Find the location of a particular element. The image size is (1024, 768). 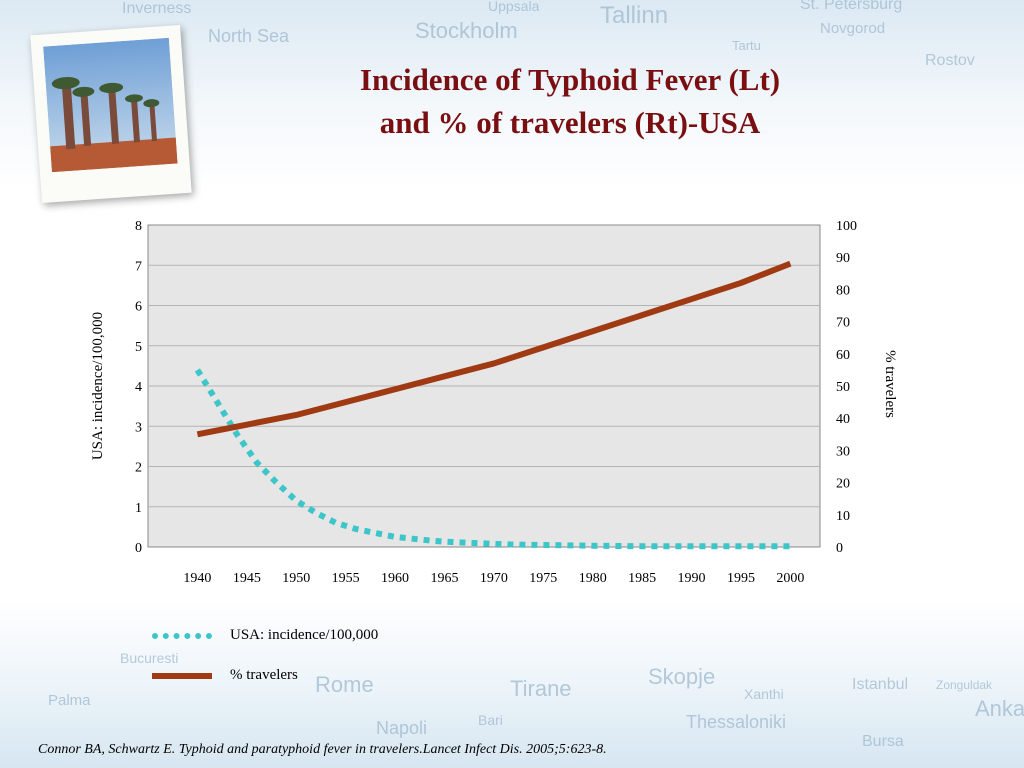

map-label: North Sea is located at coordinates (249, 36).